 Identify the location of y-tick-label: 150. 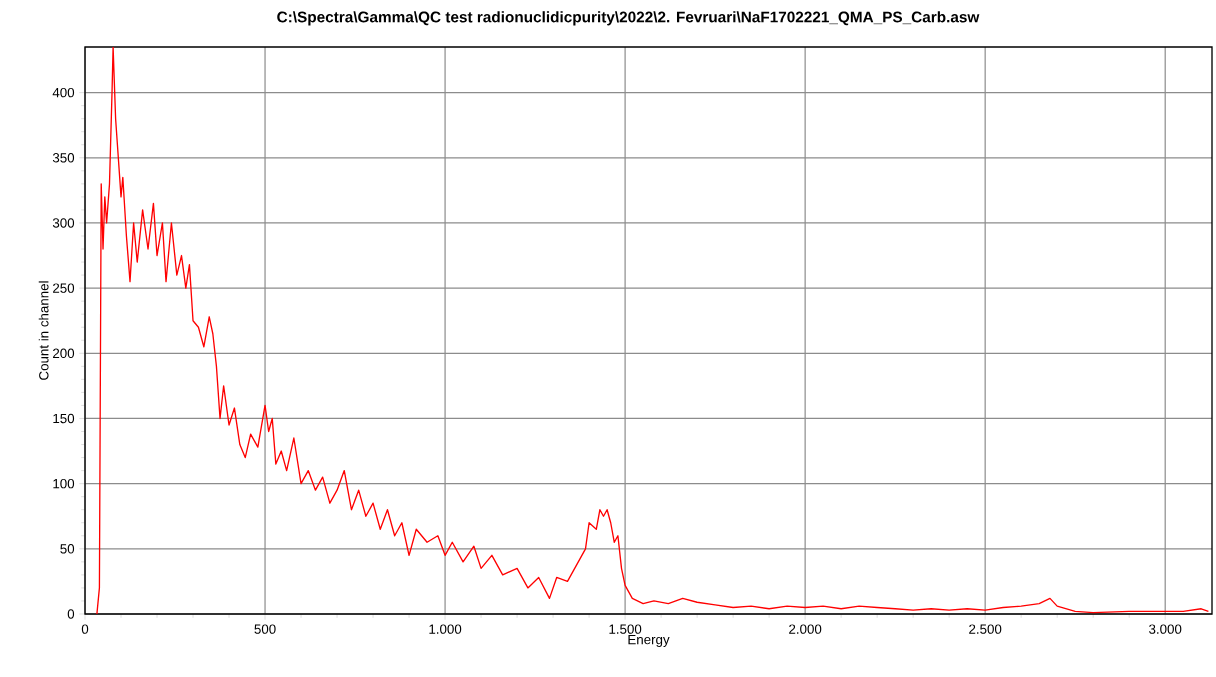
(64, 418).